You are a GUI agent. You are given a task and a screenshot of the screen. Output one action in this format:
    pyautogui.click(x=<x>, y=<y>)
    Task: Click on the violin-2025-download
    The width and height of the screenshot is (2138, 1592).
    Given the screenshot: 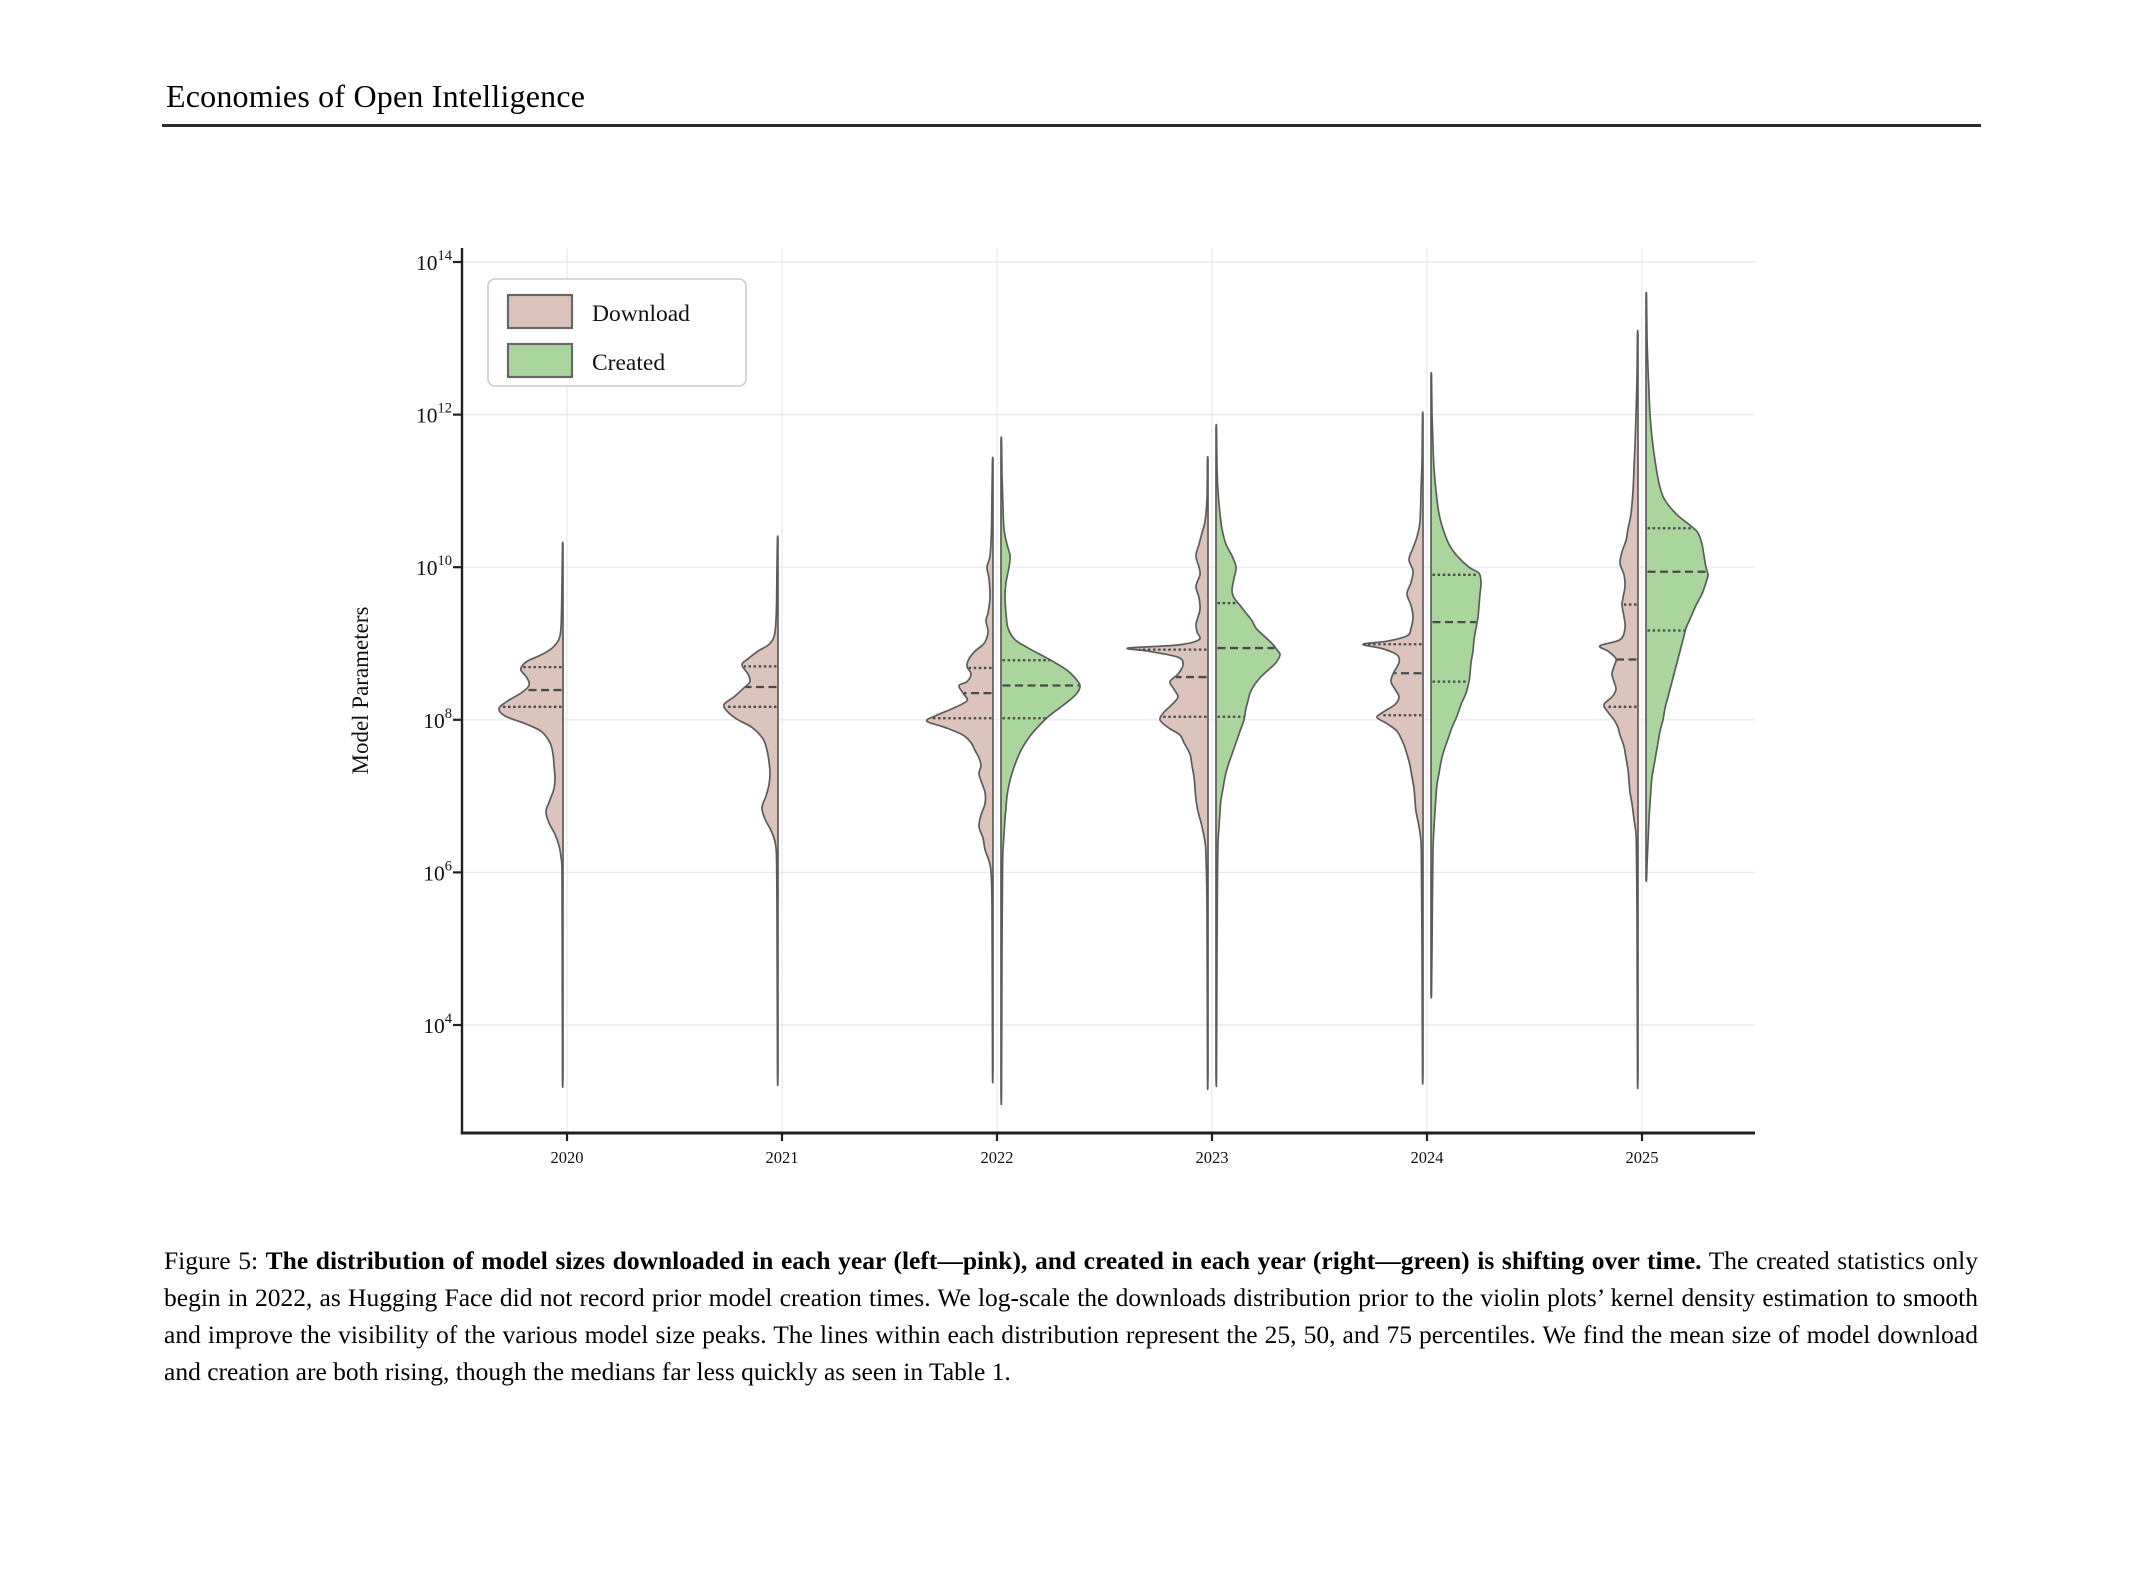 What is the action you would take?
    pyautogui.click(x=1618, y=709)
    